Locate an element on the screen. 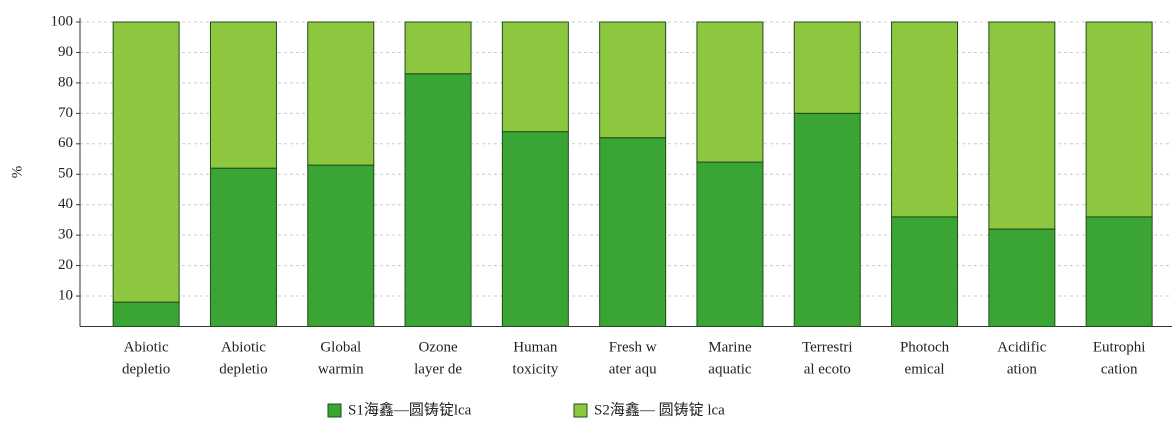  x-tick-label: cation is located at coordinates (1119, 369).